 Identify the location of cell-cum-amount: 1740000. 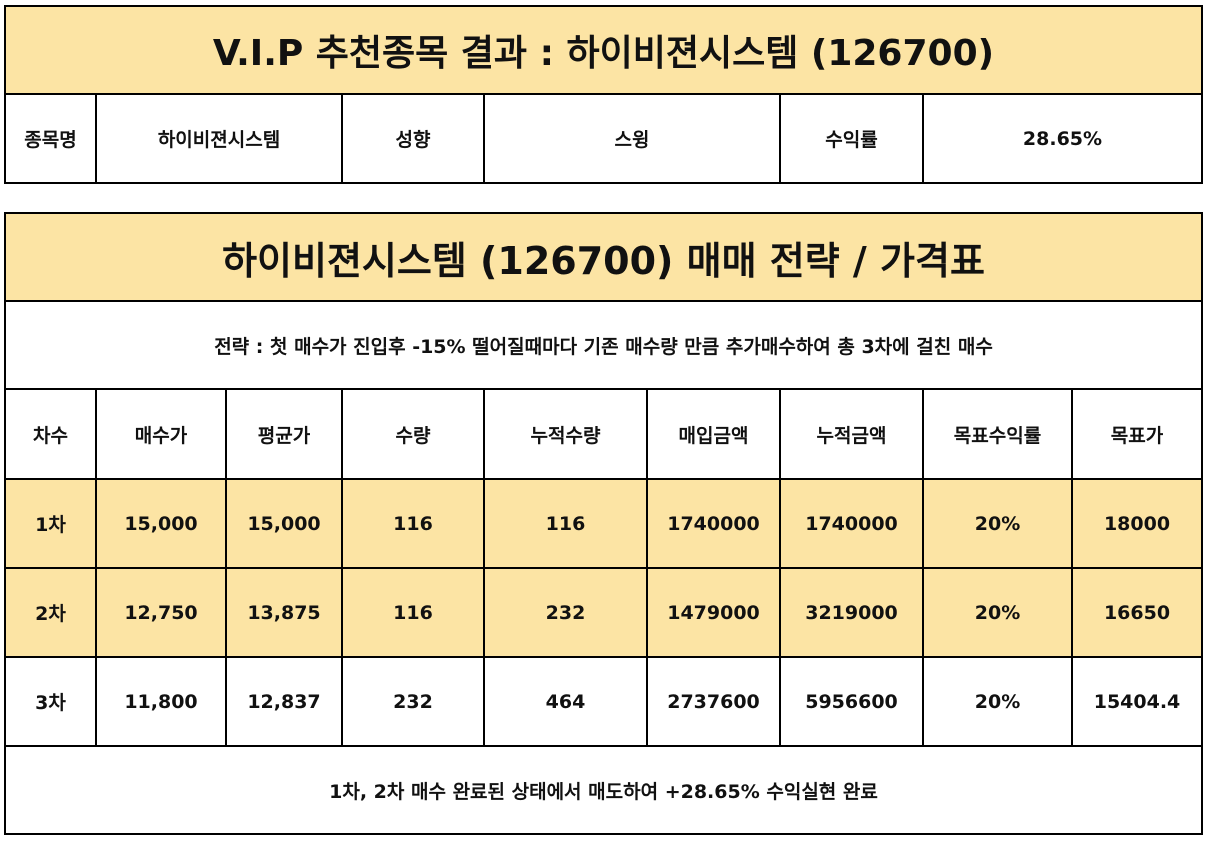
(851, 523).